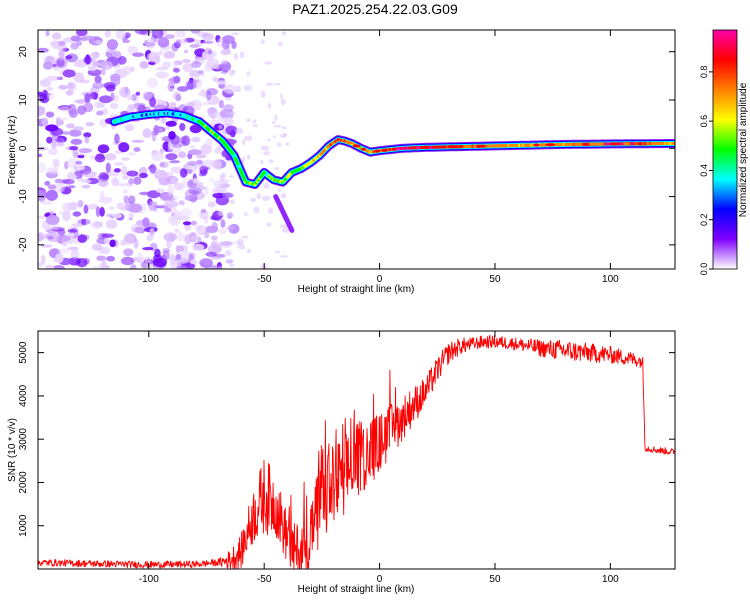  What do you see at coordinates (23, 52) in the screenshot?
I see `y-tick-label: 20` at bounding box center [23, 52].